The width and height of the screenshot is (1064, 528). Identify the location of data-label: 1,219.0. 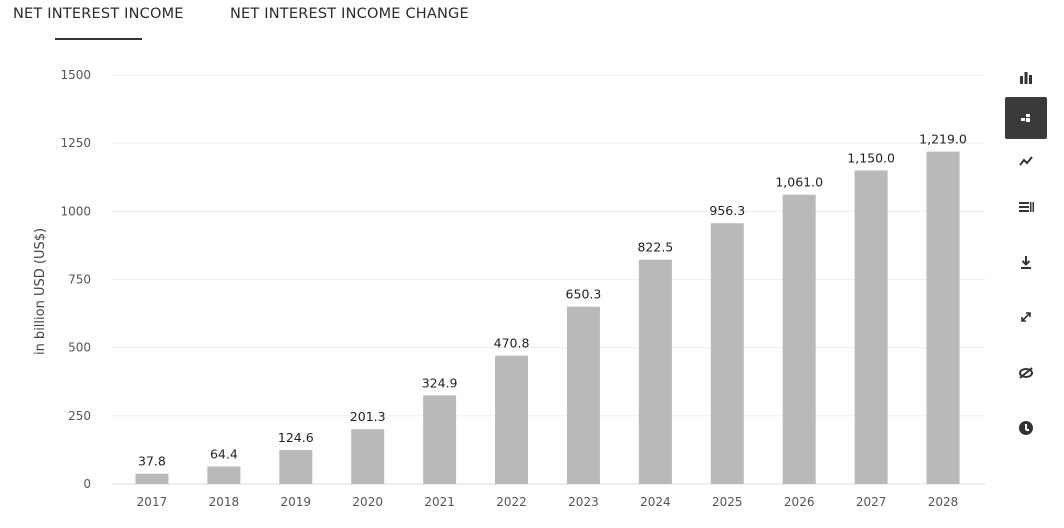
(943, 139).